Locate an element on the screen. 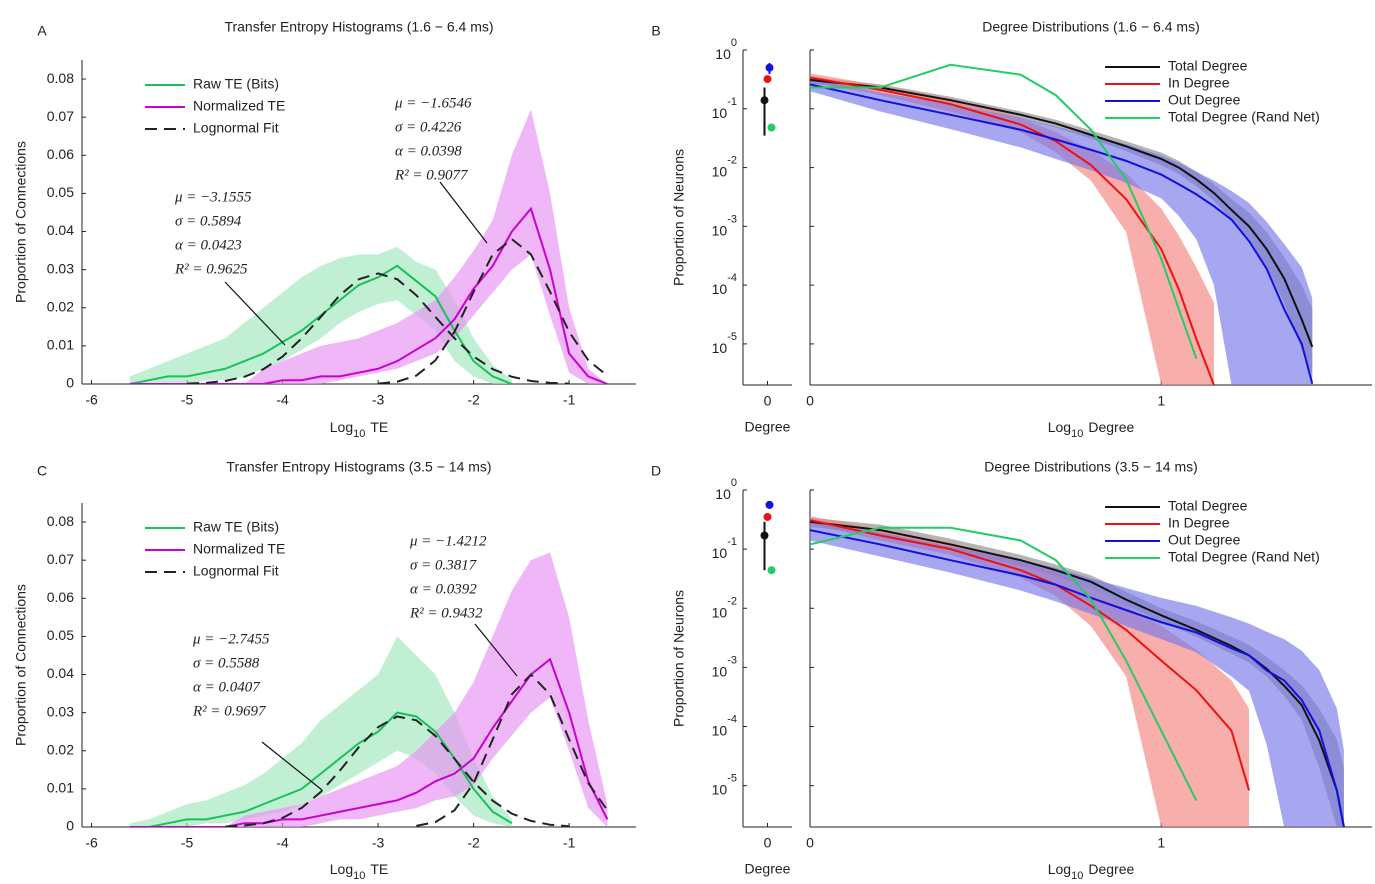 The image size is (1375, 884). inset-x-label: Degree is located at coordinates (768, 427).